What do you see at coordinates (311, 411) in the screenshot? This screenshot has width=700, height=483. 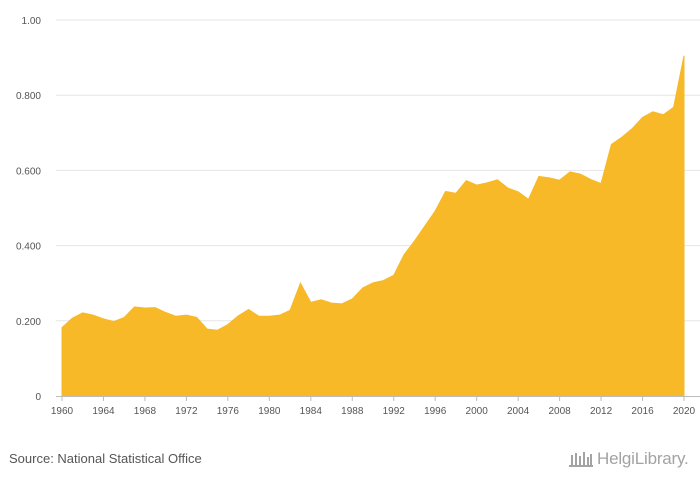 I see `x-tick-label: 1984` at bounding box center [311, 411].